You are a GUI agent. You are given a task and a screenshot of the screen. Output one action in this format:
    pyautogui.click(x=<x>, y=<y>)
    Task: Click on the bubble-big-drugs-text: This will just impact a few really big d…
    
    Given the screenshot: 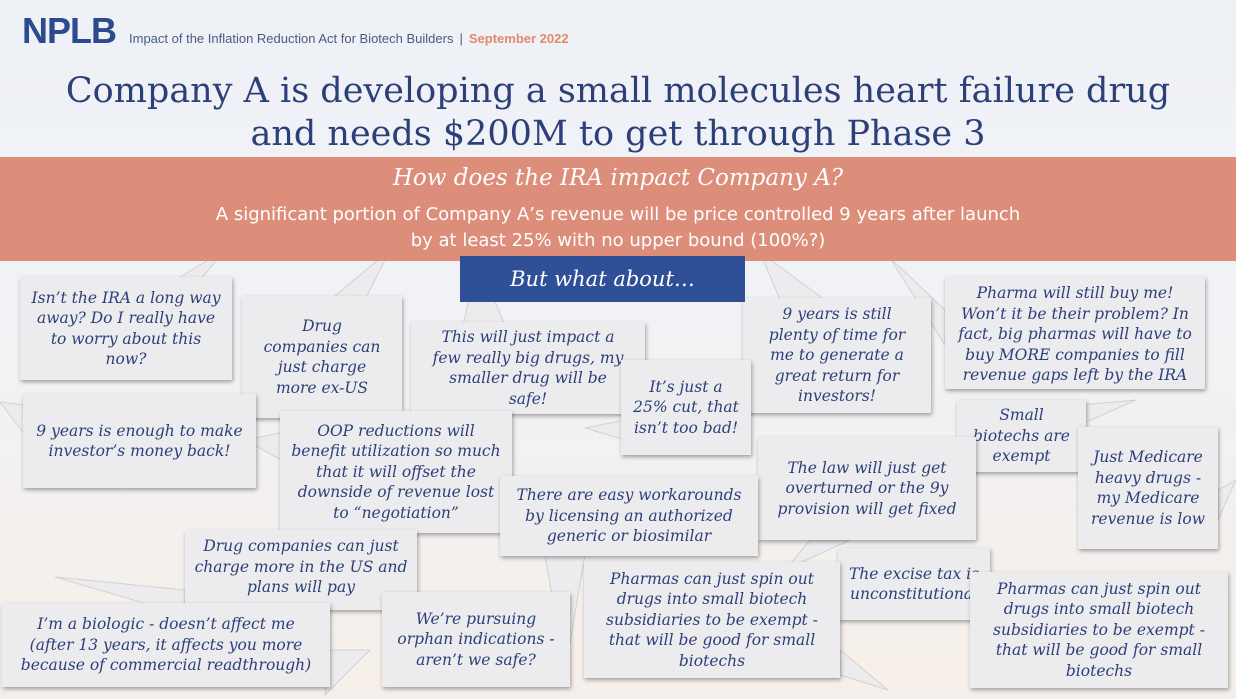 What is the action you would take?
    pyautogui.click(x=528, y=368)
    